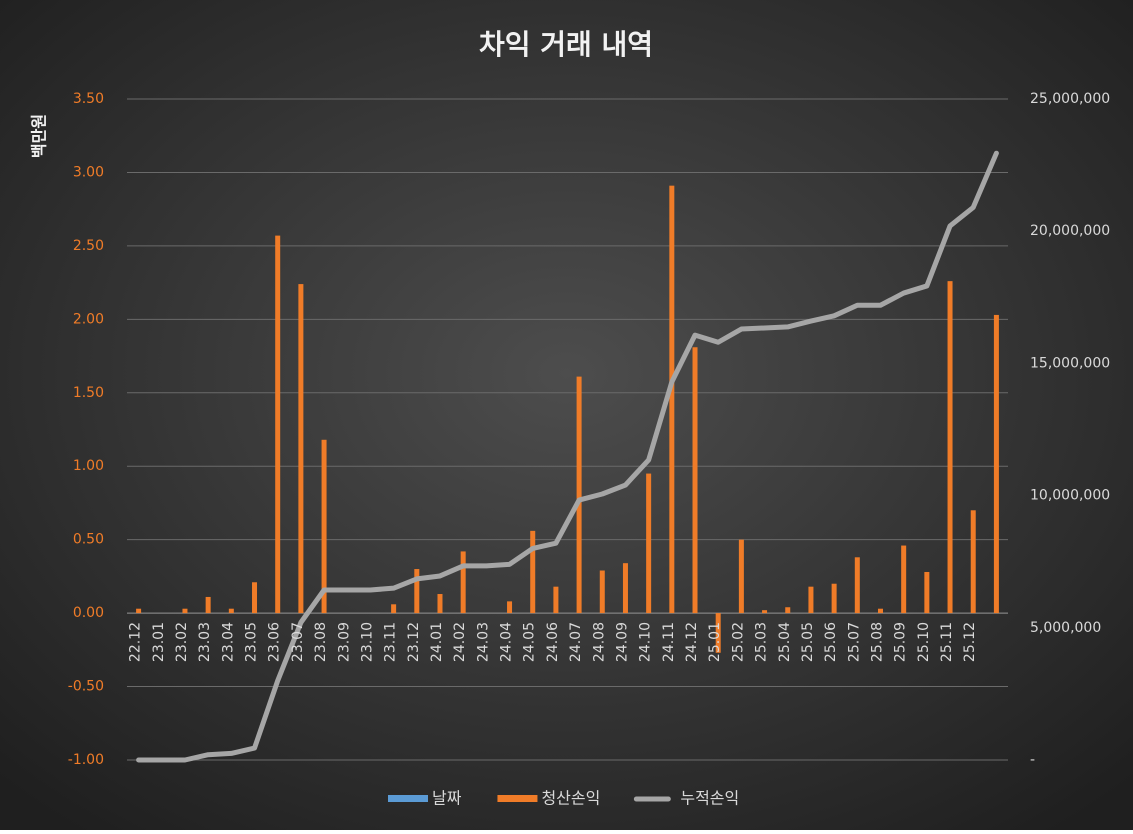  Describe the element at coordinates (553, 642) in the screenshot. I see `x-tick-label: 24.06` at that location.